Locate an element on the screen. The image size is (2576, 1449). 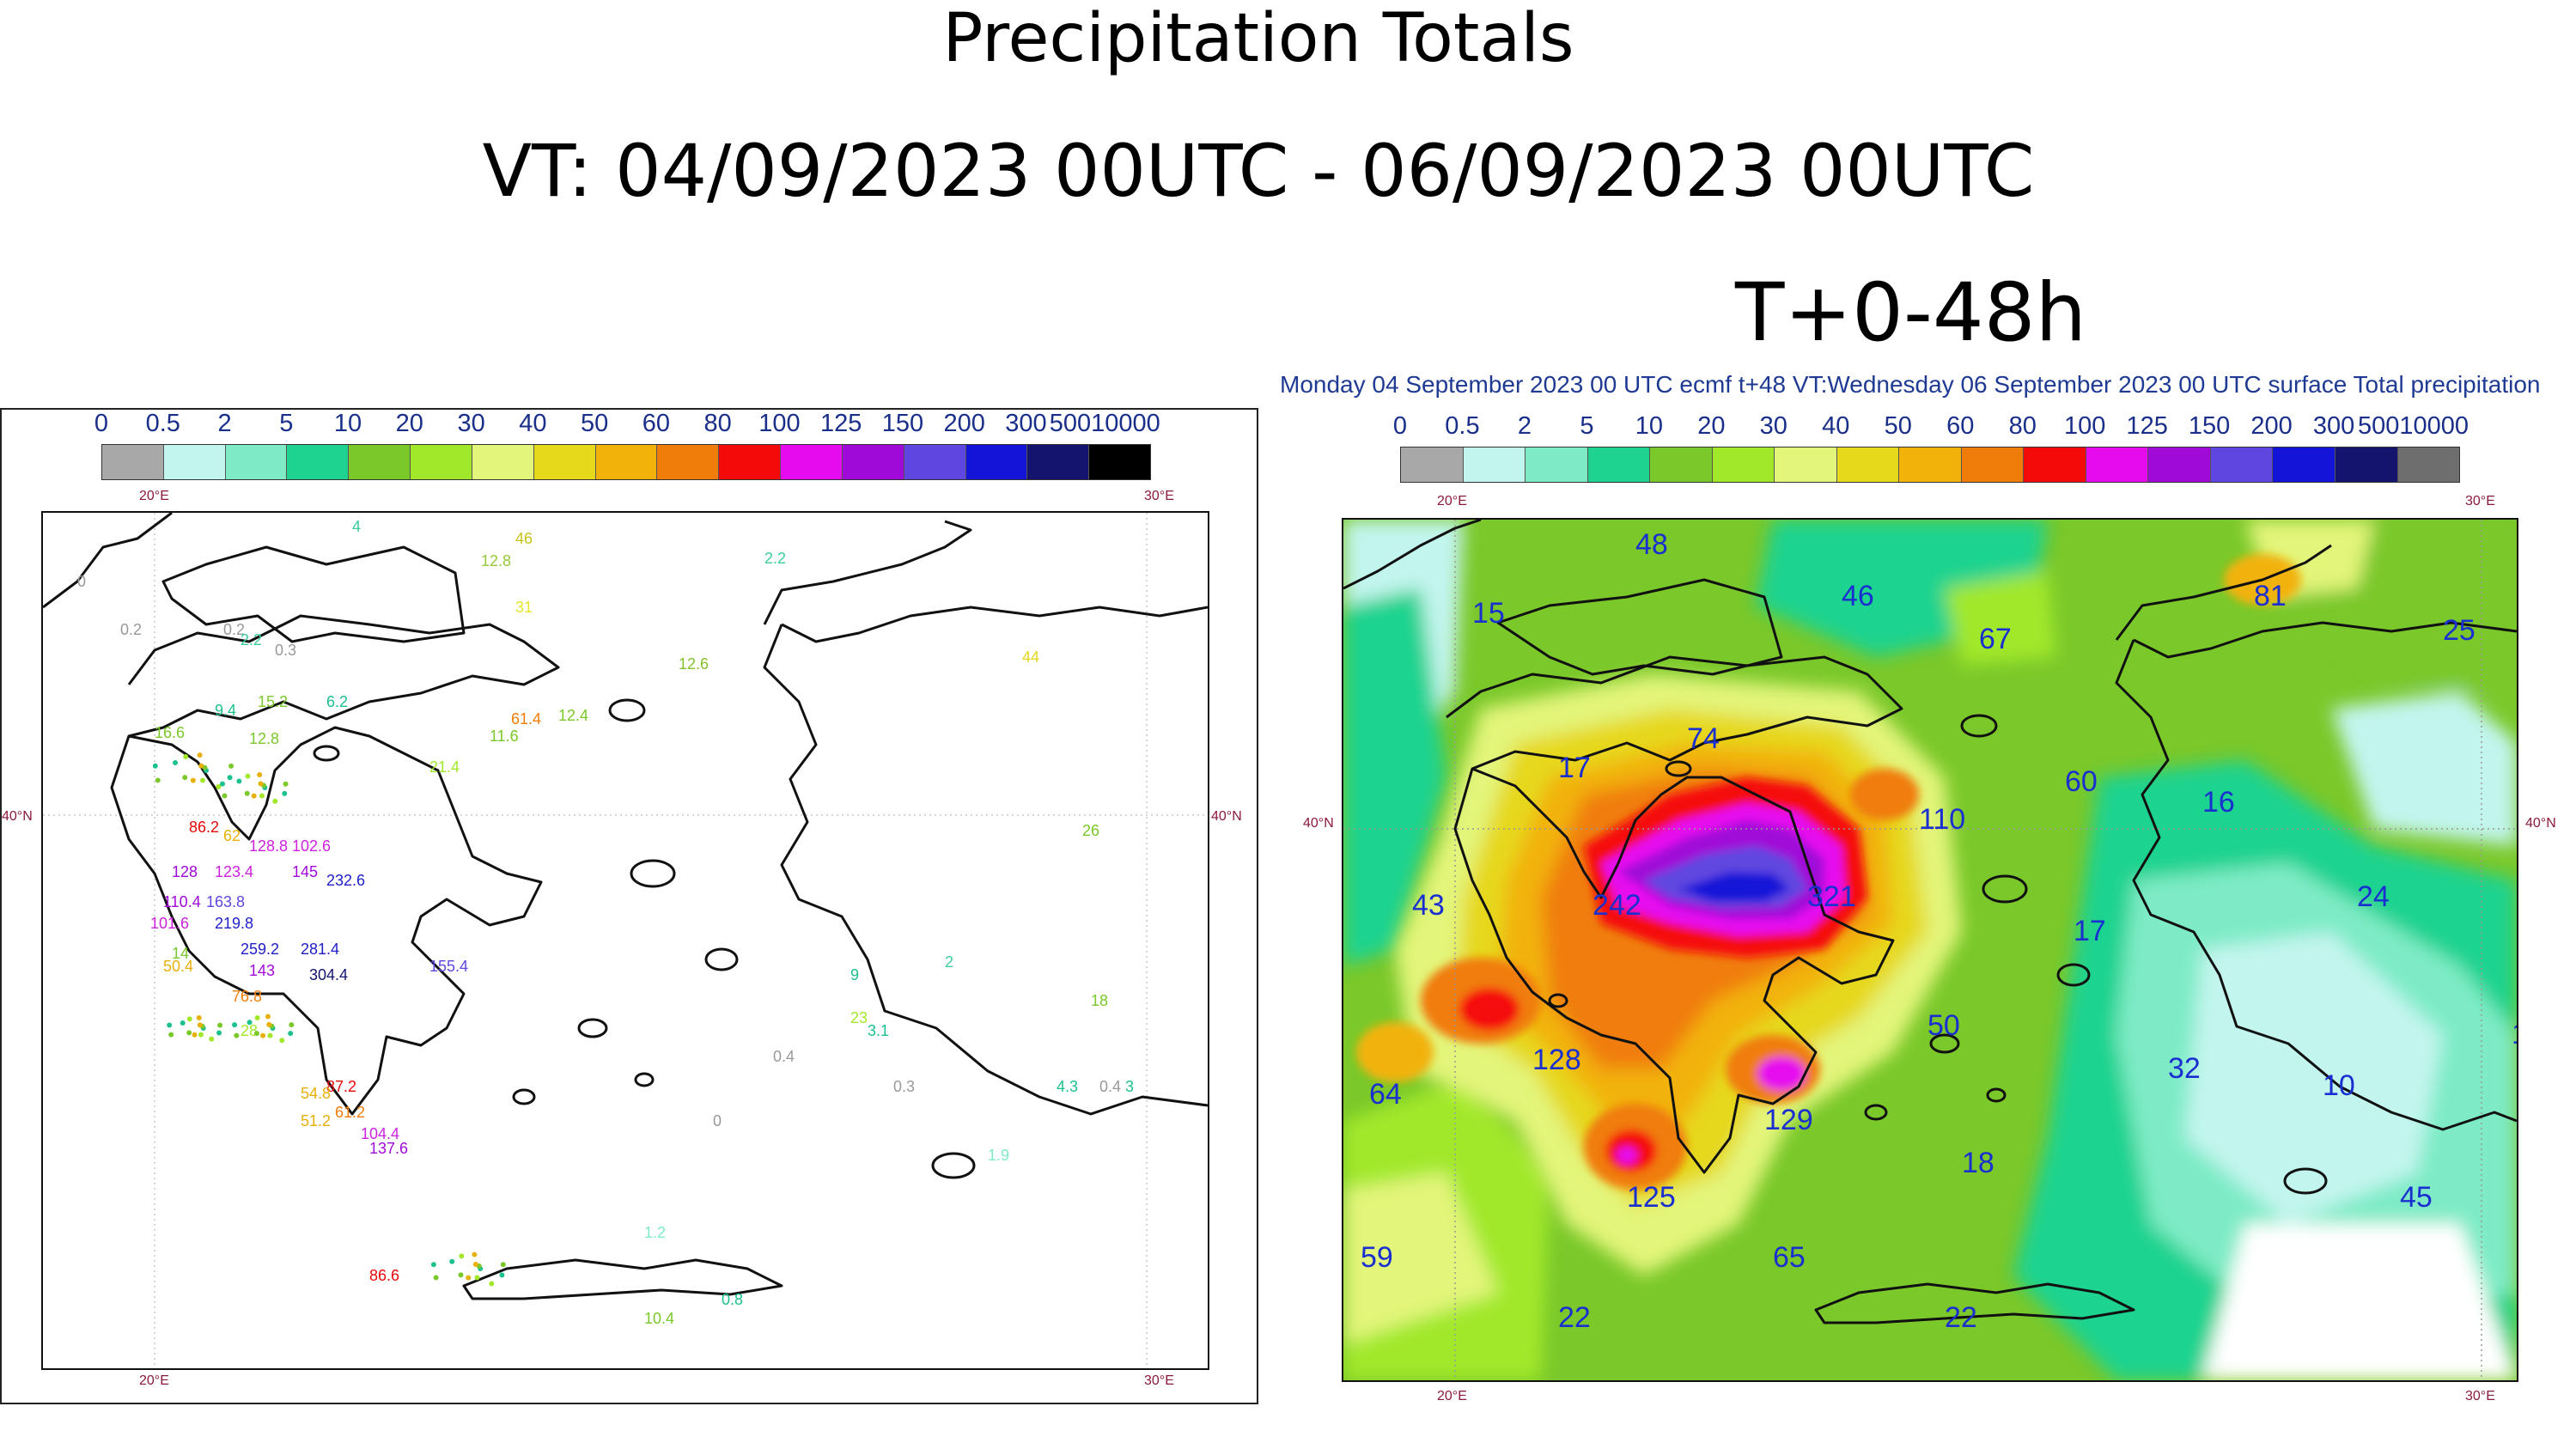
station-value: 4 is located at coordinates (356, 526).